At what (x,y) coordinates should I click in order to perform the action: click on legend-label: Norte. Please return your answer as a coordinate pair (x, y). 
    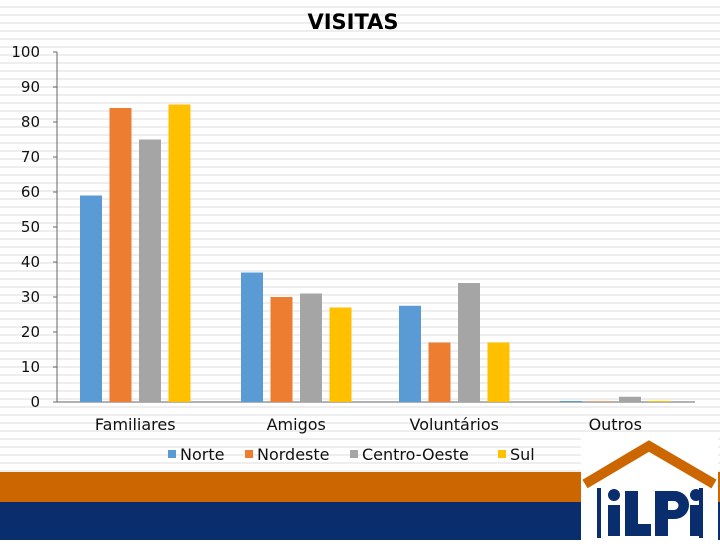
    Looking at the image, I should click on (202, 454).